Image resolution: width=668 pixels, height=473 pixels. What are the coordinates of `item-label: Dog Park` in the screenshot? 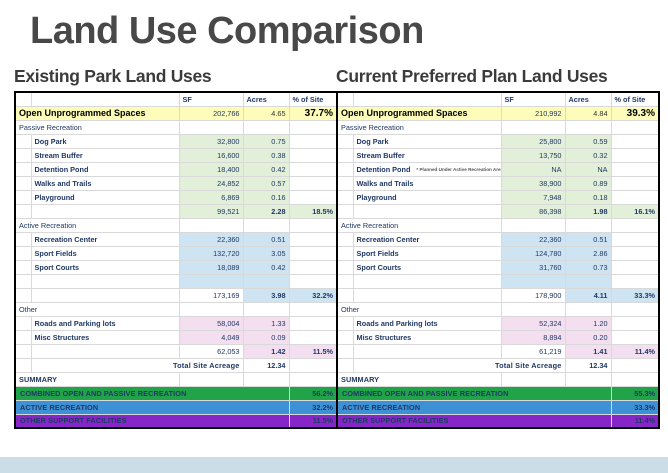 It's located at (105, 141).